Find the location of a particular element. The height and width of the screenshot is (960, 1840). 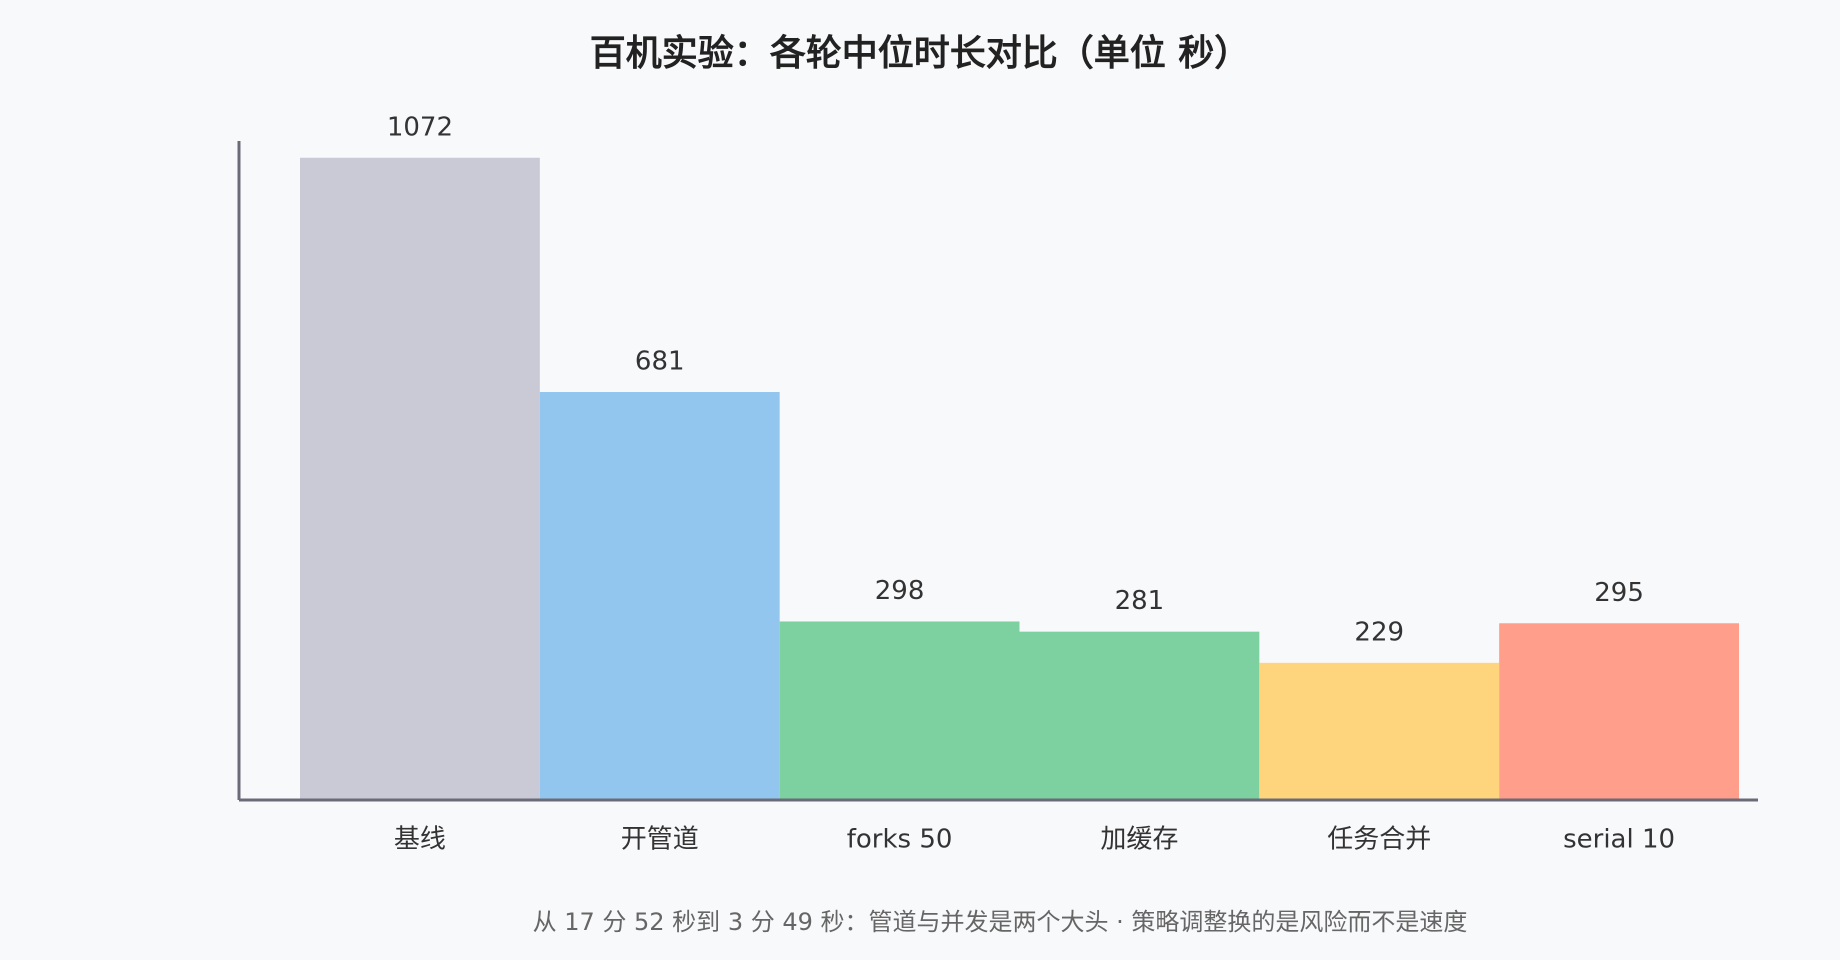

x-tick-label: serial 10 is located at coordinates (1619, 840).